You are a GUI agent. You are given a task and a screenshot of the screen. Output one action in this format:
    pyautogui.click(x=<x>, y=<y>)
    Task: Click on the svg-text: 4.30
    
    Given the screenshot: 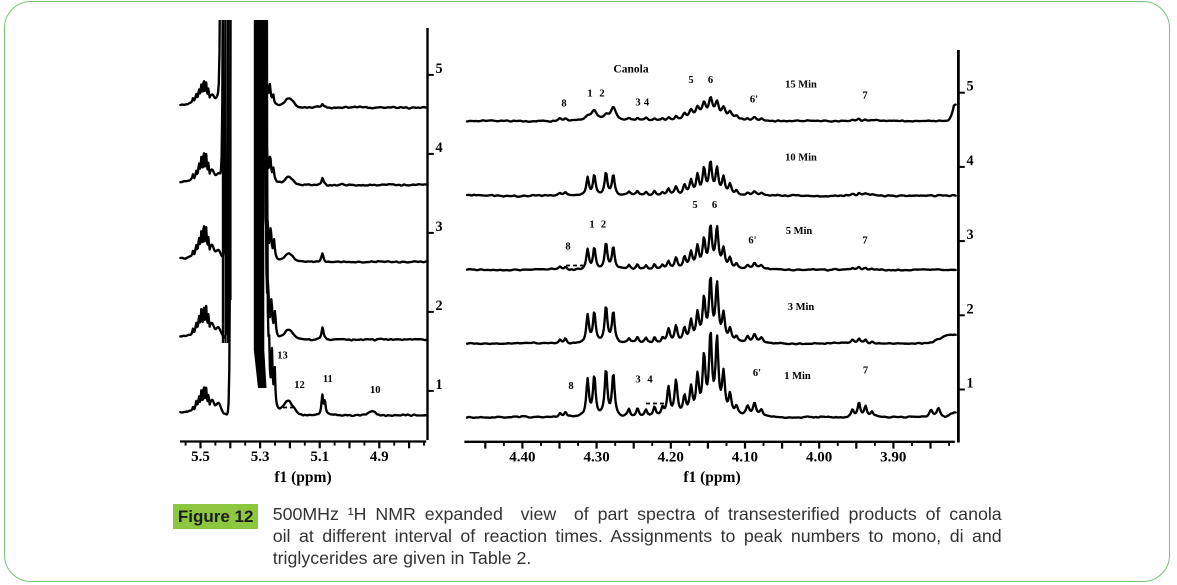 What is the action you would take?
    pyautogui.click(x=596, y=458)
    